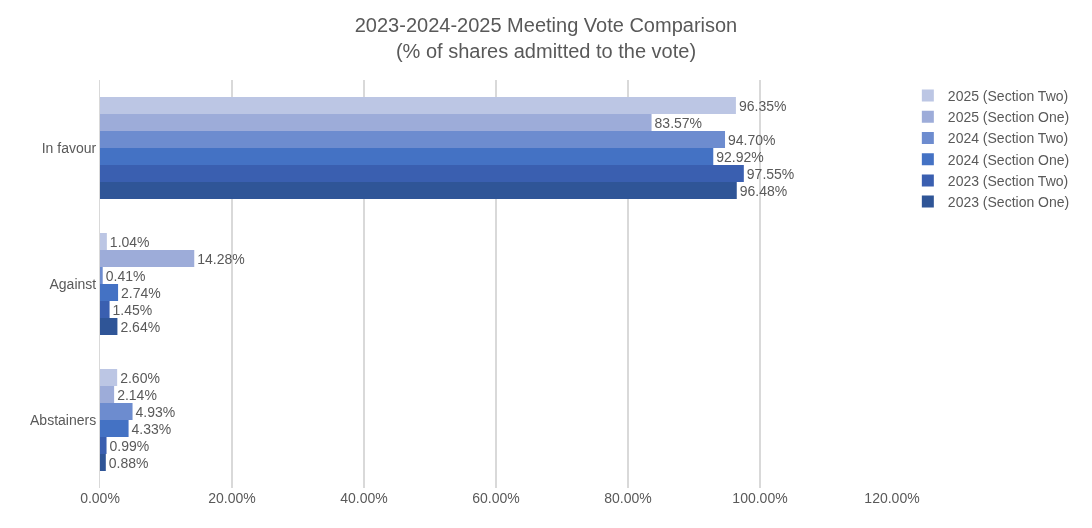 Image resolution: width=1092 pixels, height=528 pixels. What do you see at coordinates (140, 377) in the screenshot?
I see `data-label: 2.60%` at bounding box center [140, 377].